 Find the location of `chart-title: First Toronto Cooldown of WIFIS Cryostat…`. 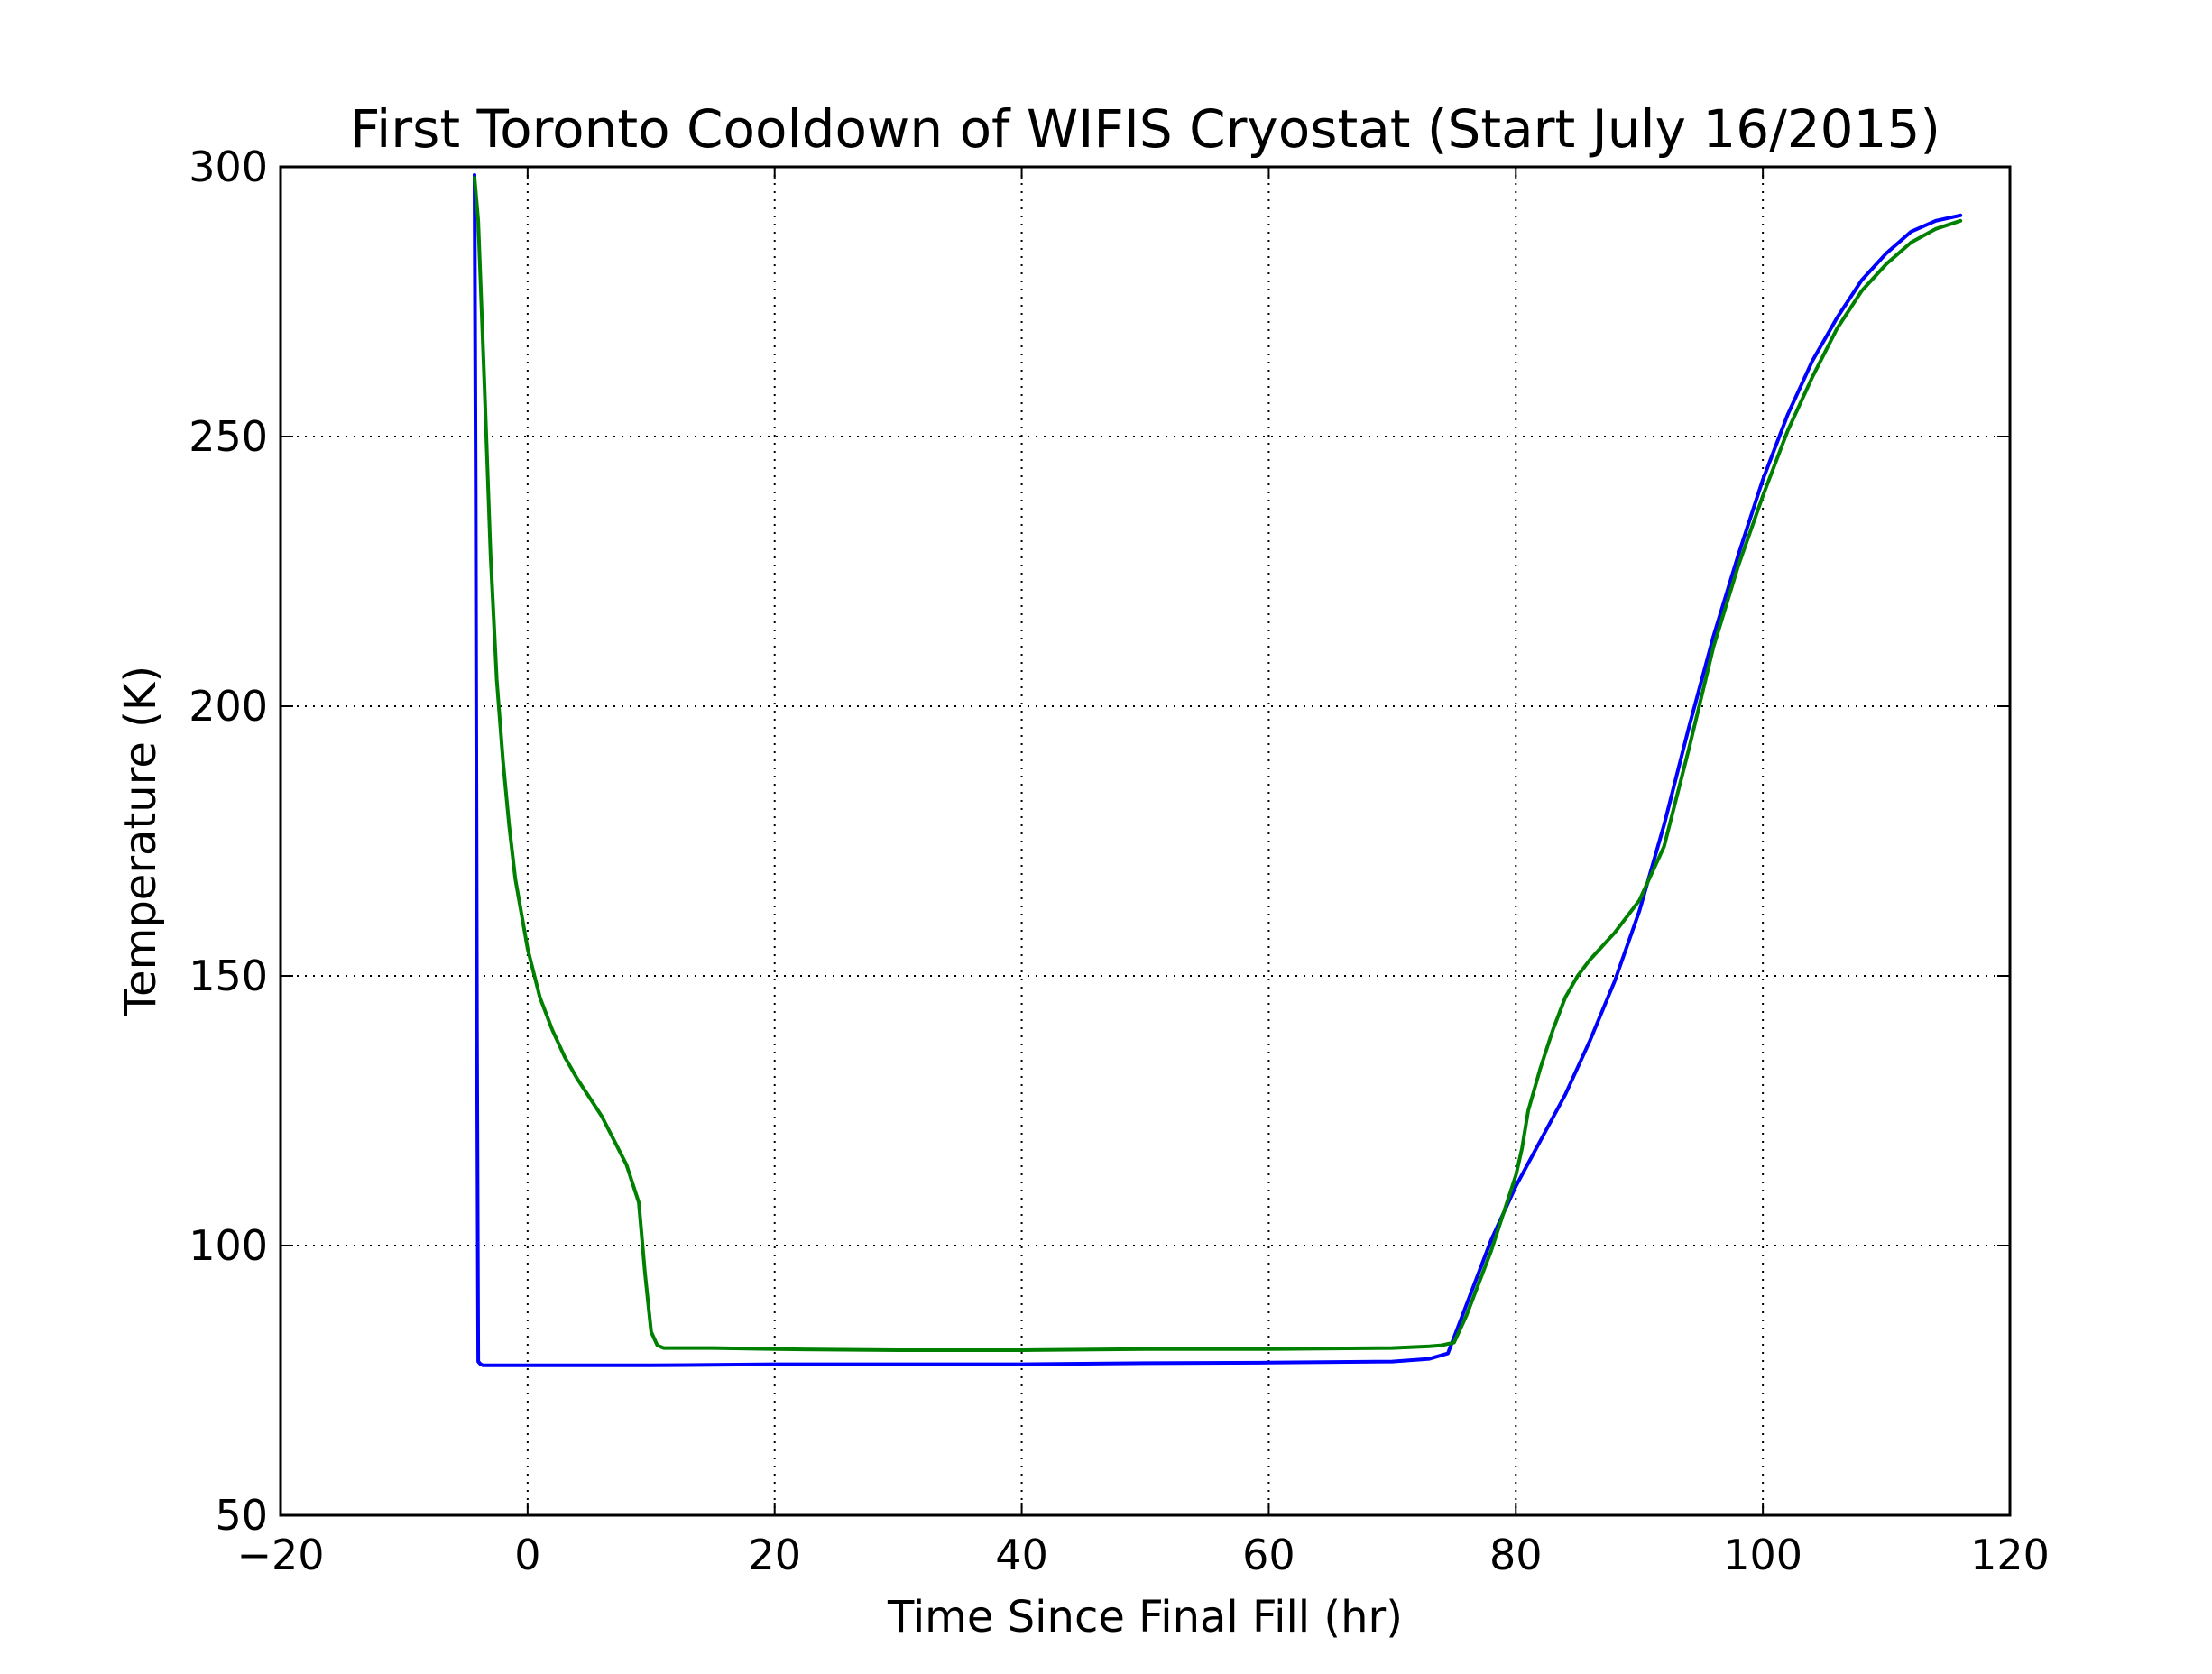

chart-title: First Toronto Cooldown of WIFIS Cryostat… is located at coordinates (1145, 129).